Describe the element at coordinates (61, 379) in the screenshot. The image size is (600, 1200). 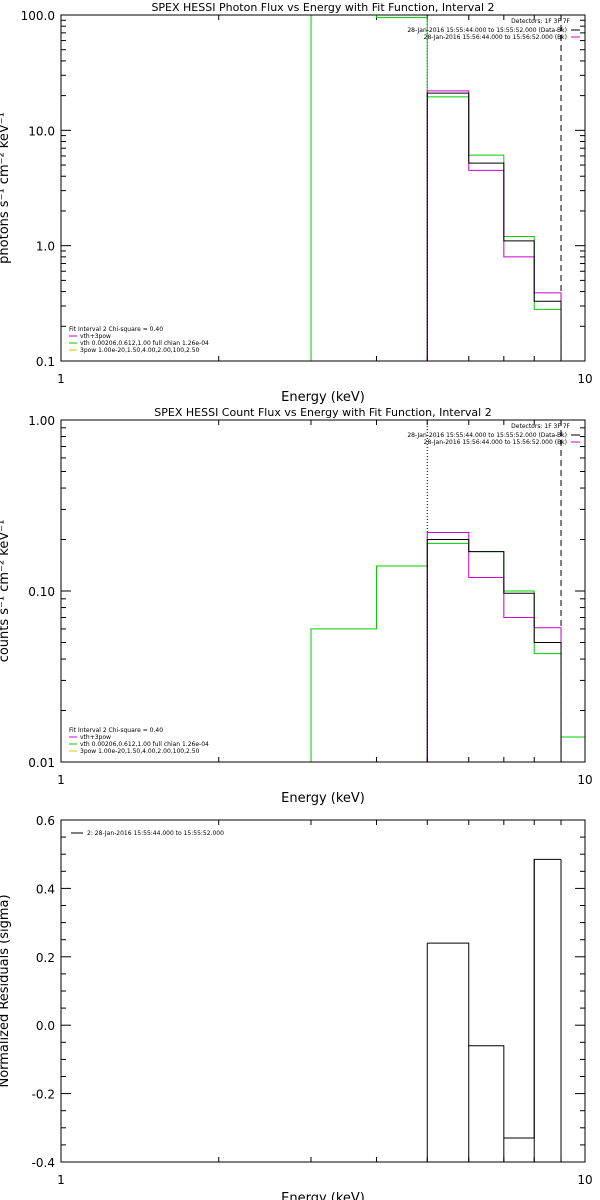
I see `chart1-xtick-label: 1` at that location.